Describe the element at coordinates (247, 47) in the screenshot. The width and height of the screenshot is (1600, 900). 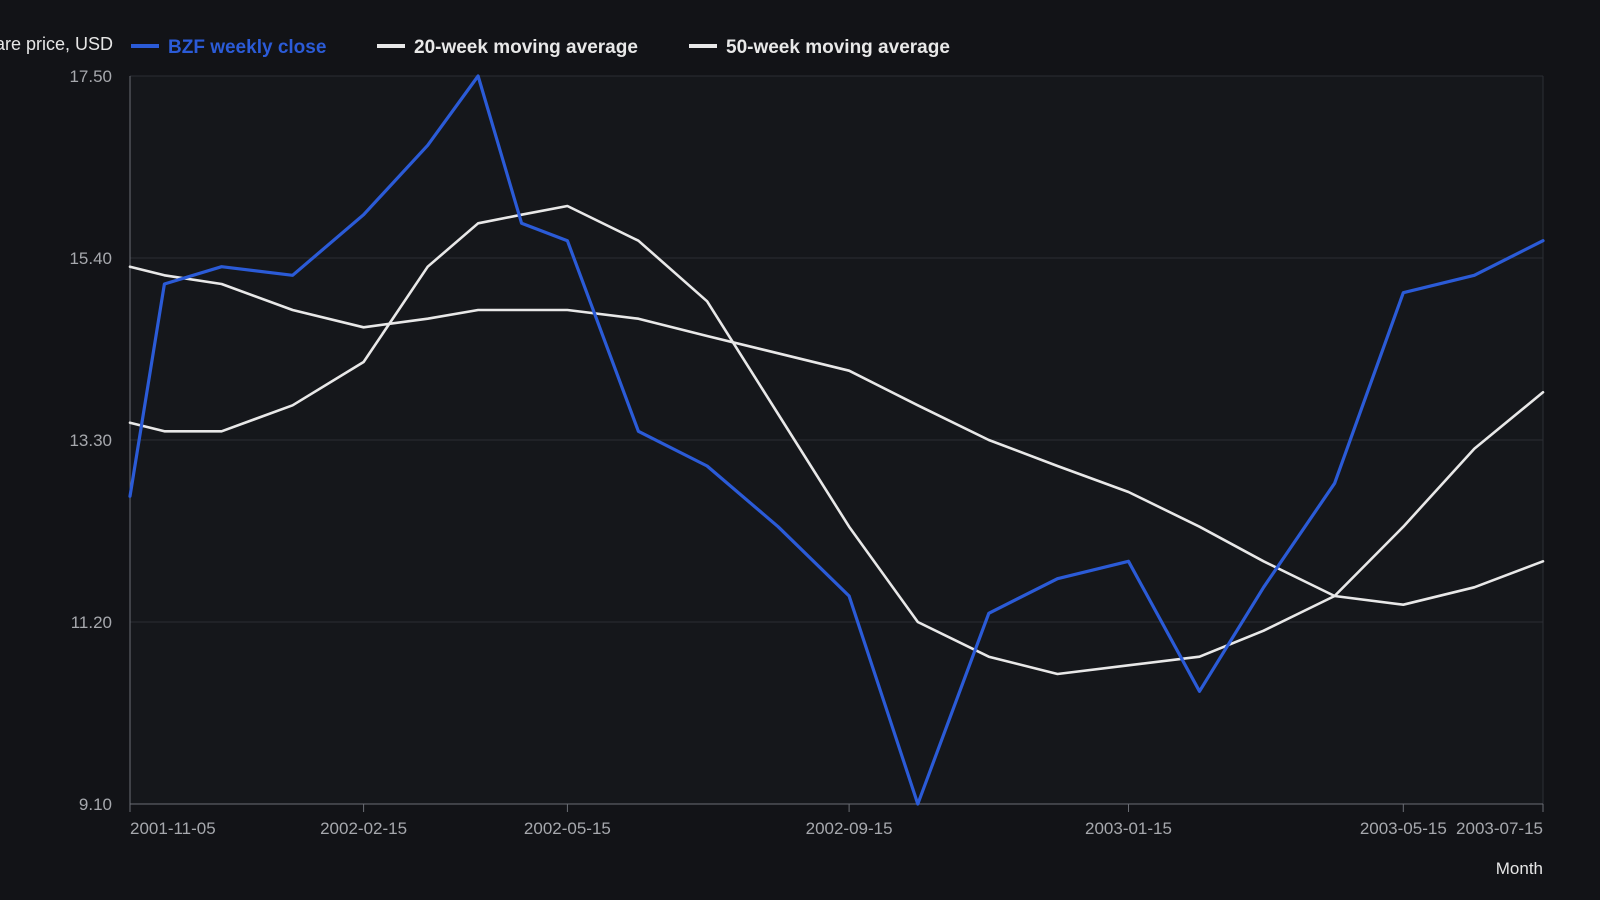
I see `legend-label-close: BZF weekly close` at that location.